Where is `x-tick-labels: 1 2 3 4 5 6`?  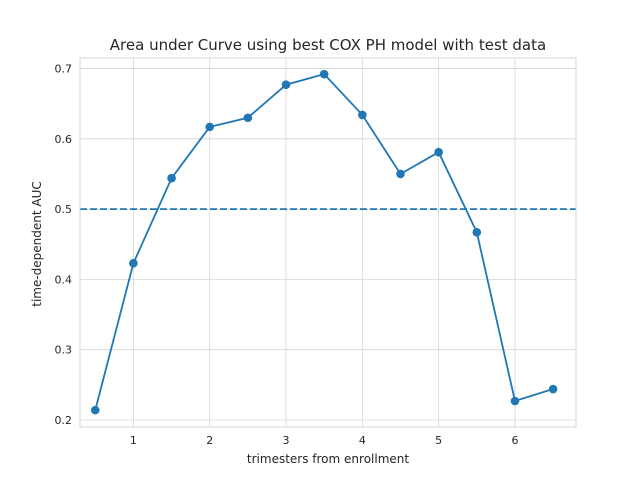 x-tick-labels: 1 2 3 4 5 6 is located at coordinates (324, 440).